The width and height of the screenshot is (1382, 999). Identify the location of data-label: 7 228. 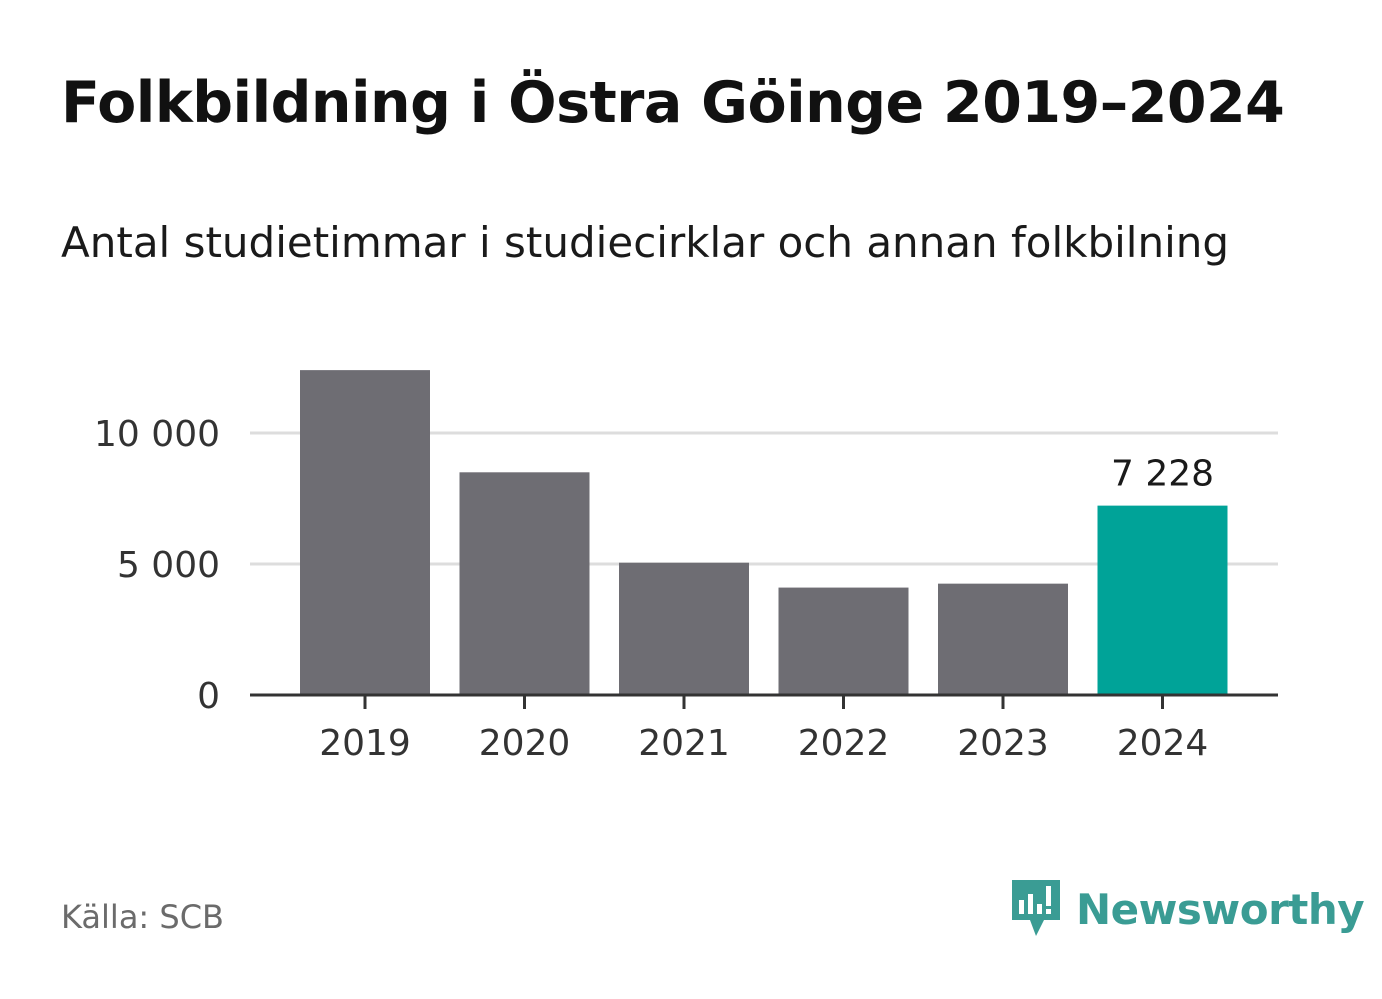
(1162, 474).